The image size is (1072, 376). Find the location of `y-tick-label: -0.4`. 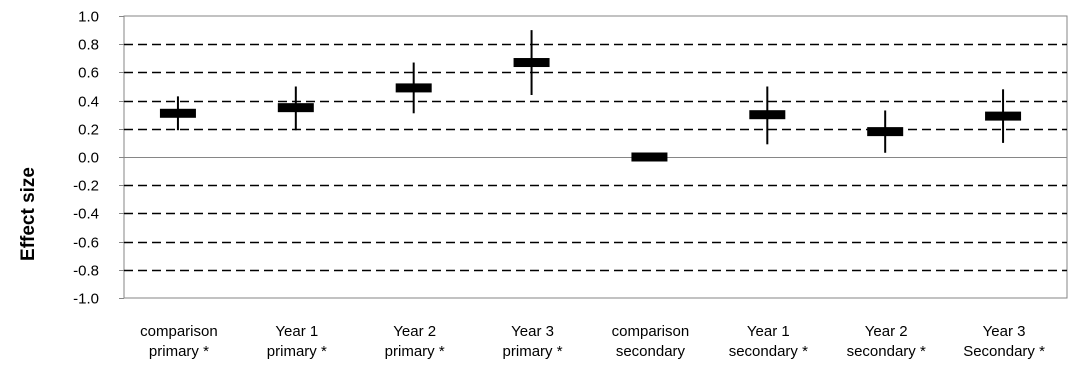

y-tick-label: -0.4 is located at coordinates (86, 214).